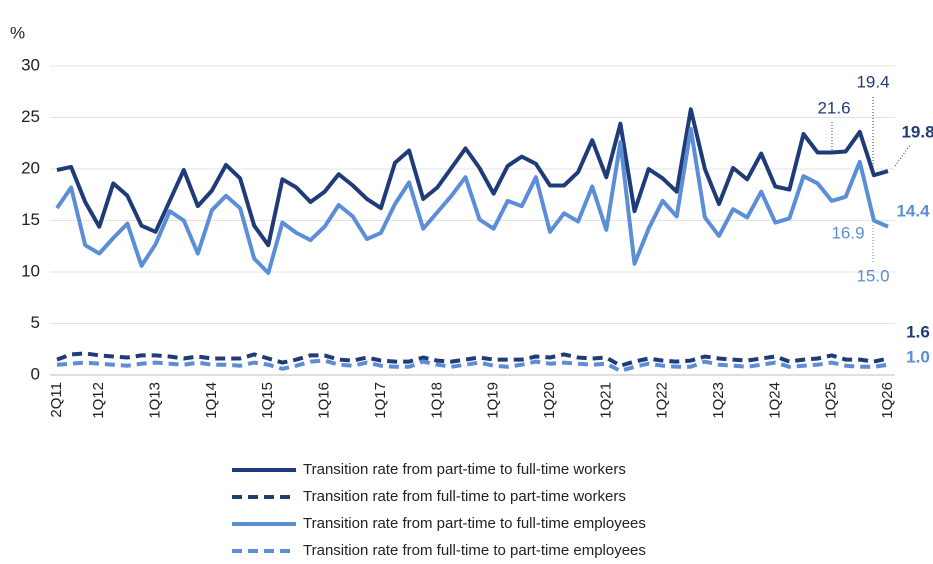 The image size is (933, 564). What do you see at coordinates (324, 400) in the screenshot?
I see `x-tick-label: 1Q16` at bounding box center [324, 400].